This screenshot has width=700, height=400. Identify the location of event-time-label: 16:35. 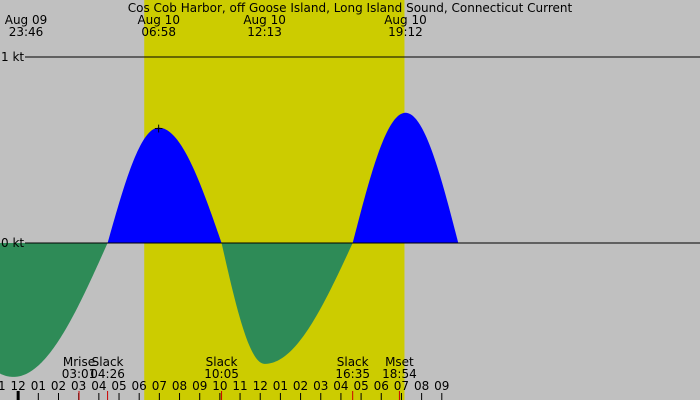
(352, 374).